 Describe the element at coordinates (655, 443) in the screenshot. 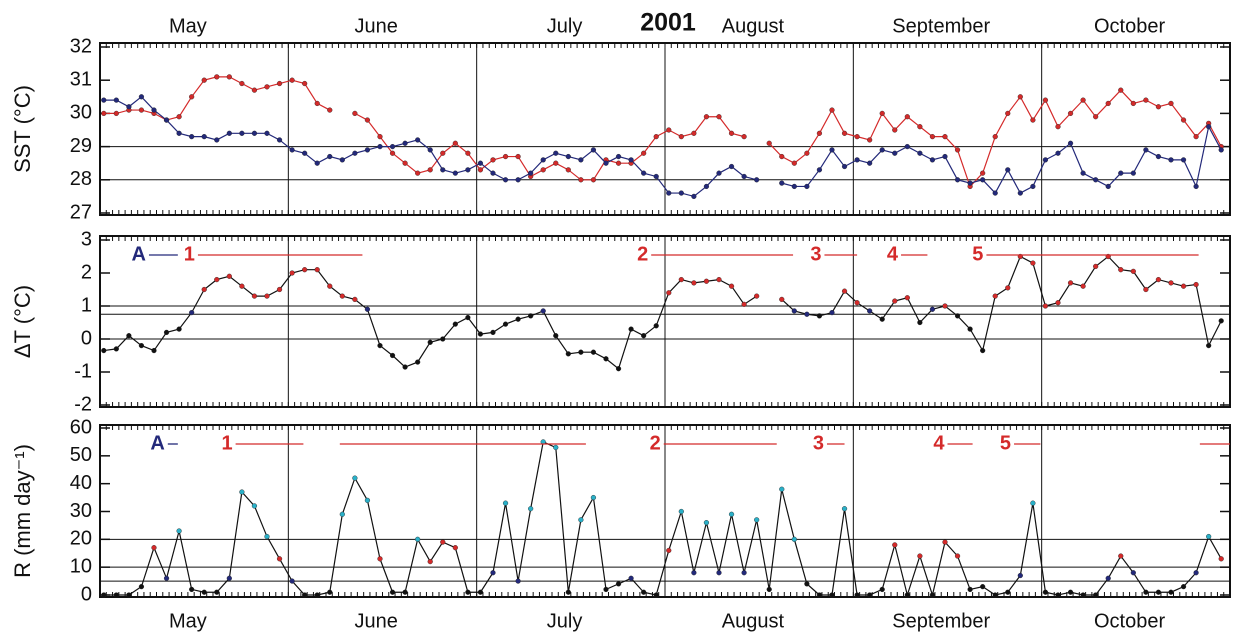

I see `event-label: 2` at that location.